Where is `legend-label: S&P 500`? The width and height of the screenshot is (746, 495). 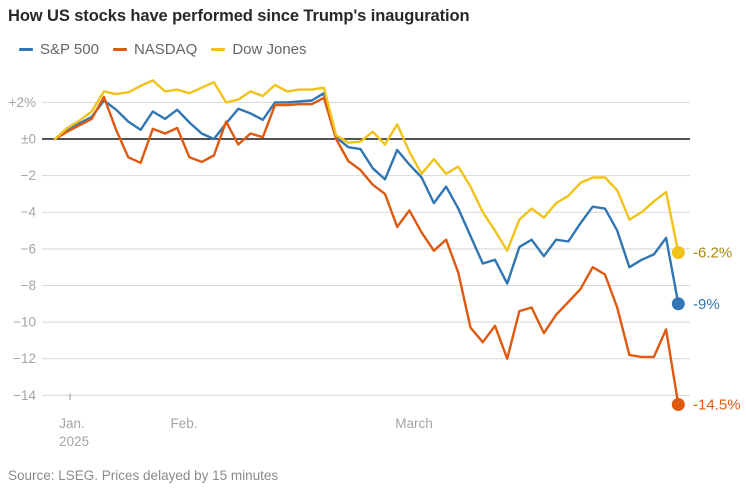 legend-label: S&P 500 is located at coordinates (69, 49).